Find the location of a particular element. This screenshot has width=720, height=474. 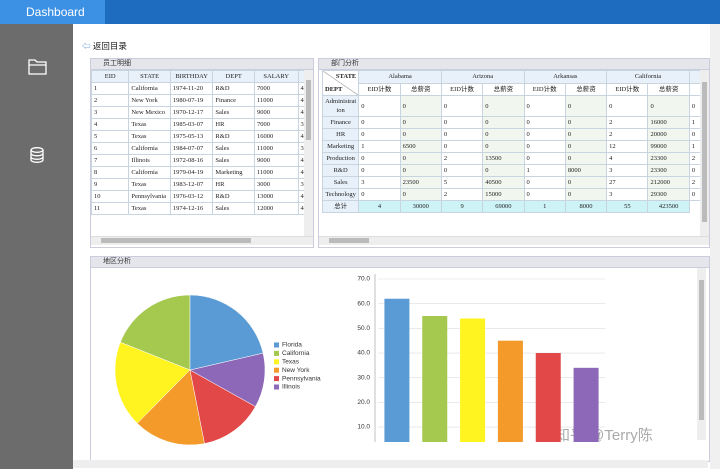

sidebar-icons is located at coordinates (37, 111).